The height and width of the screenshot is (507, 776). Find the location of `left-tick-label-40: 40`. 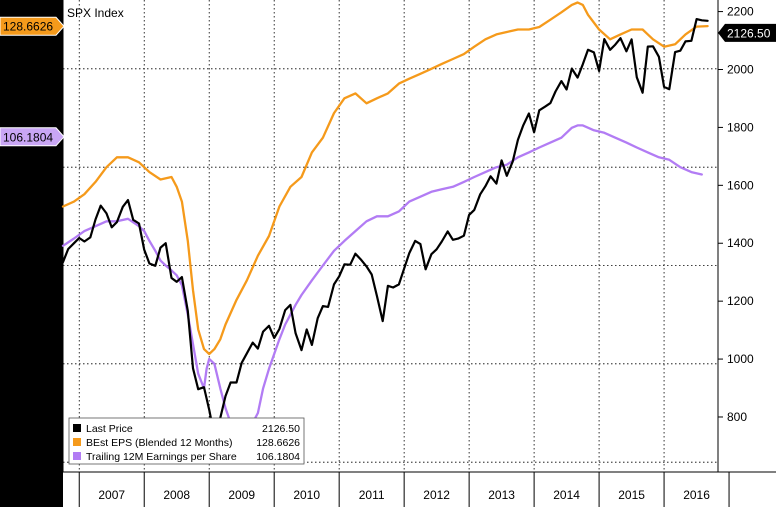

left-tick-label-40: 40 is located at coordinates (49, 462).